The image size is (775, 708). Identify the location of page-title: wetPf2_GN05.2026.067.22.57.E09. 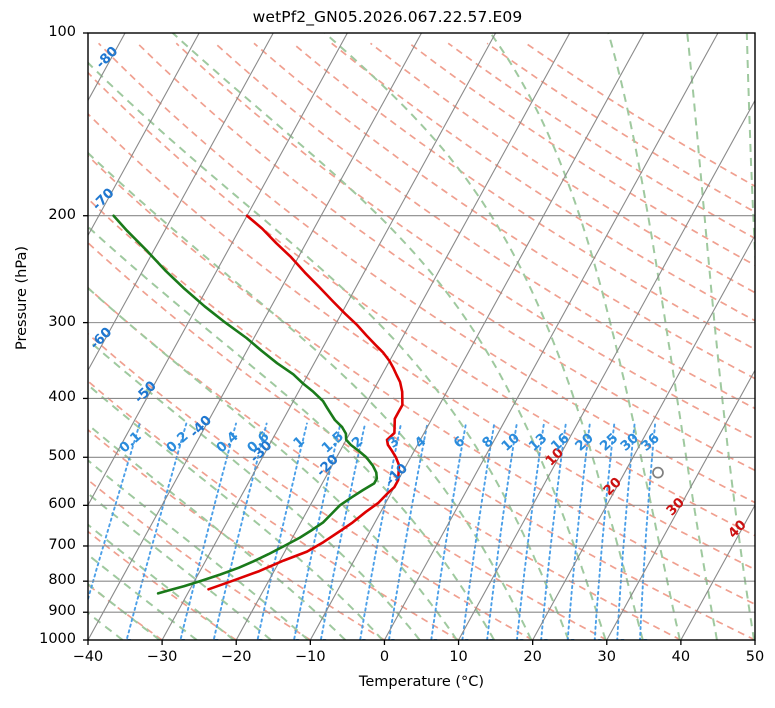
(387, 17).